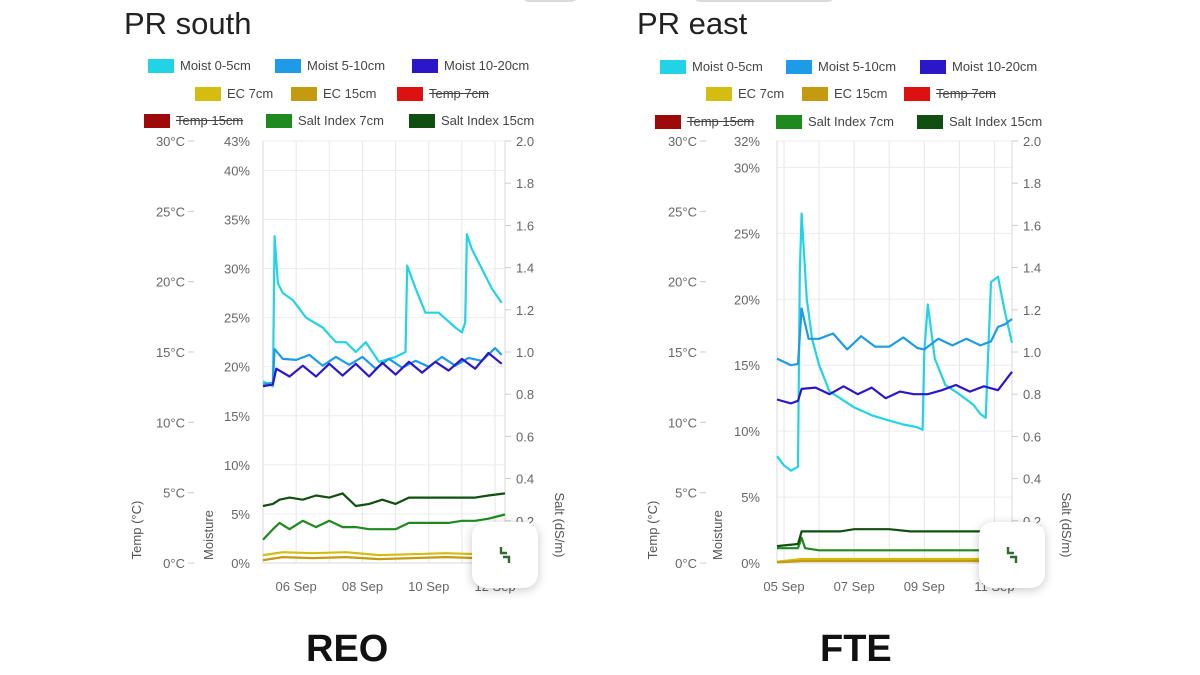  I want to click on x-tick-label: 08 Sep, so click(362, 586).